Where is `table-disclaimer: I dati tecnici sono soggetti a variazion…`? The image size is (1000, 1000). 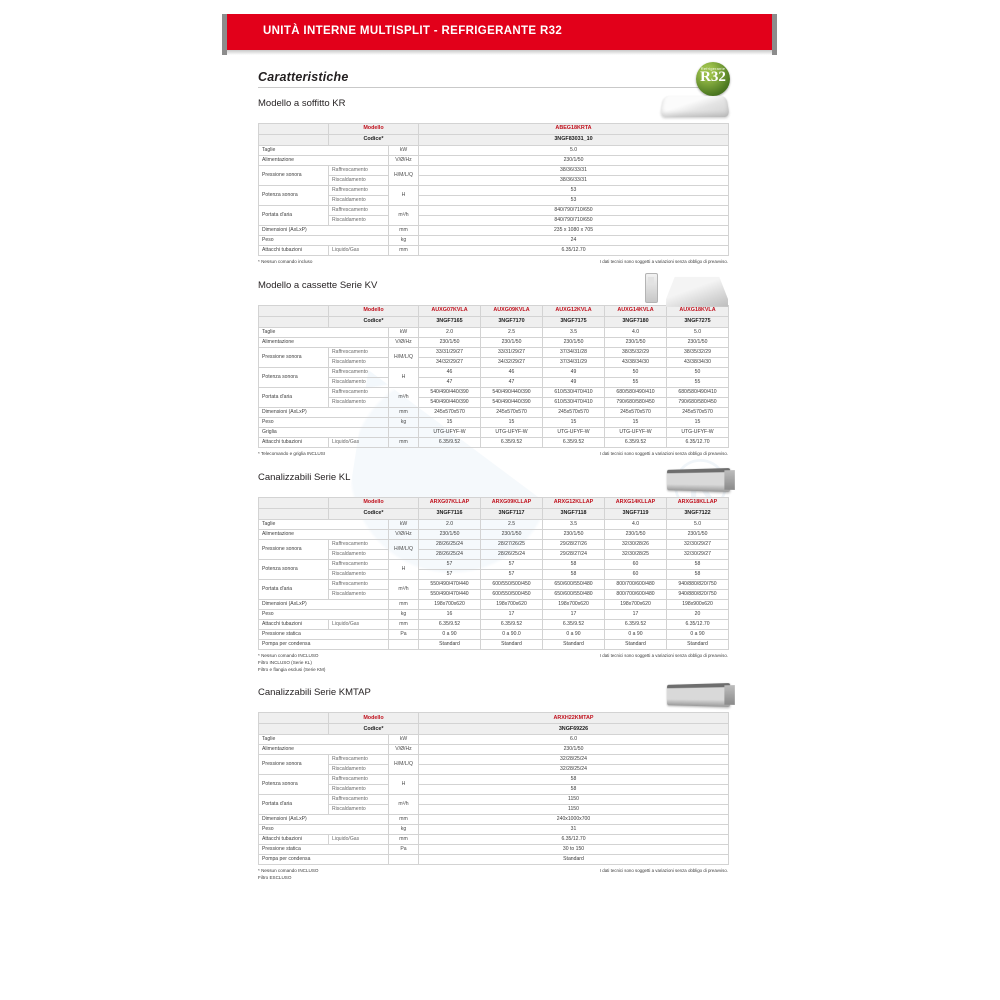 table-disclaimer: I dati tecnici sono soggetti a variazion… is located at coordinates (663, 871).